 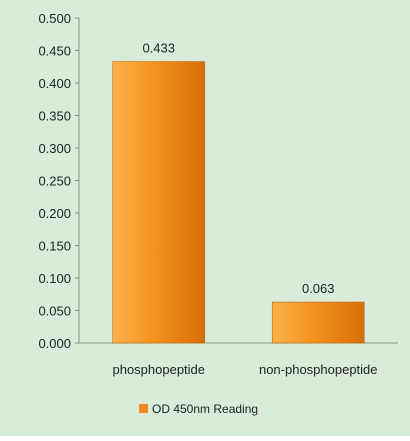 I want to click on data-label: 0.433, so click(x=158, y=48).